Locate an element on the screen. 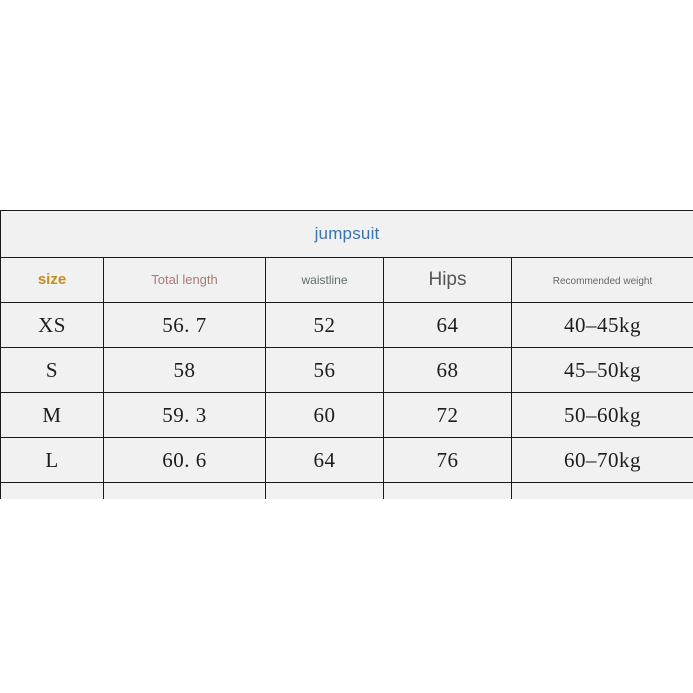  cell-recommended-weight: 45–50kg is located at coordinates (601, 370).